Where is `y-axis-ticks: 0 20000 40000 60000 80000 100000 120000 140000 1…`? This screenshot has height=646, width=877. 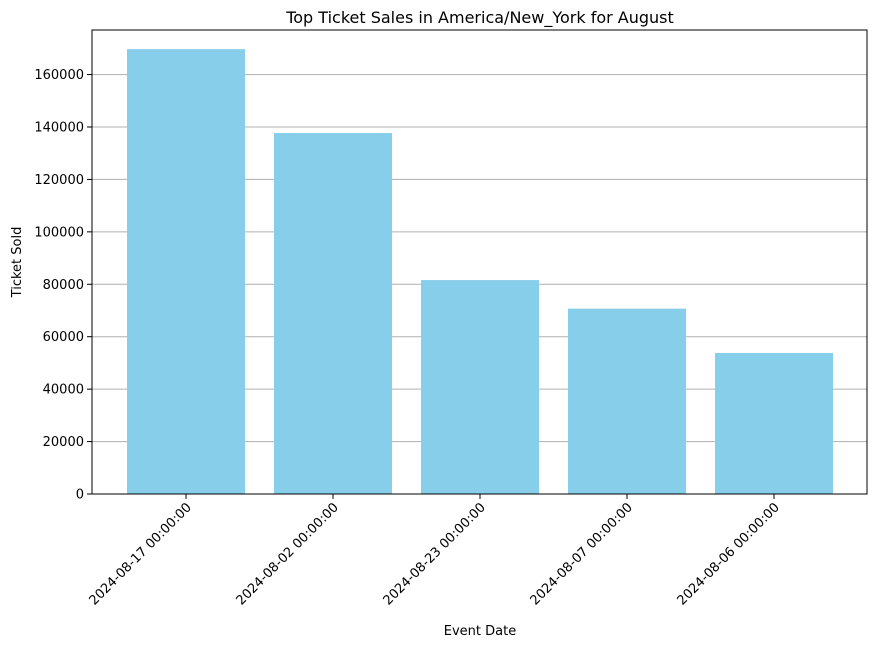
y-axis-ticks: 0 20000 40000 60000 80000 100000 120000 140000 1… is located at coordinates (63, 285).